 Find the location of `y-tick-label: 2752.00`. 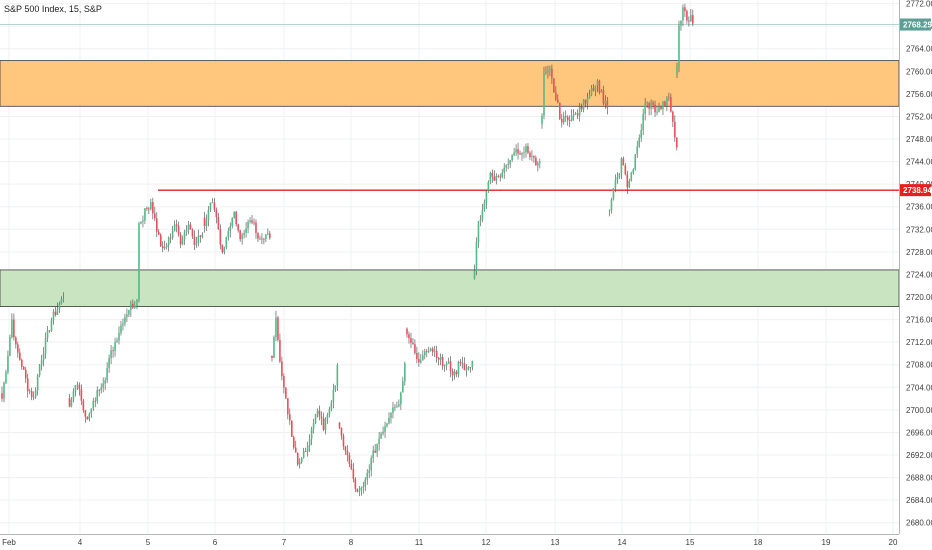

y-tick-label: 2752.00 is located at coordinates (919, 116).